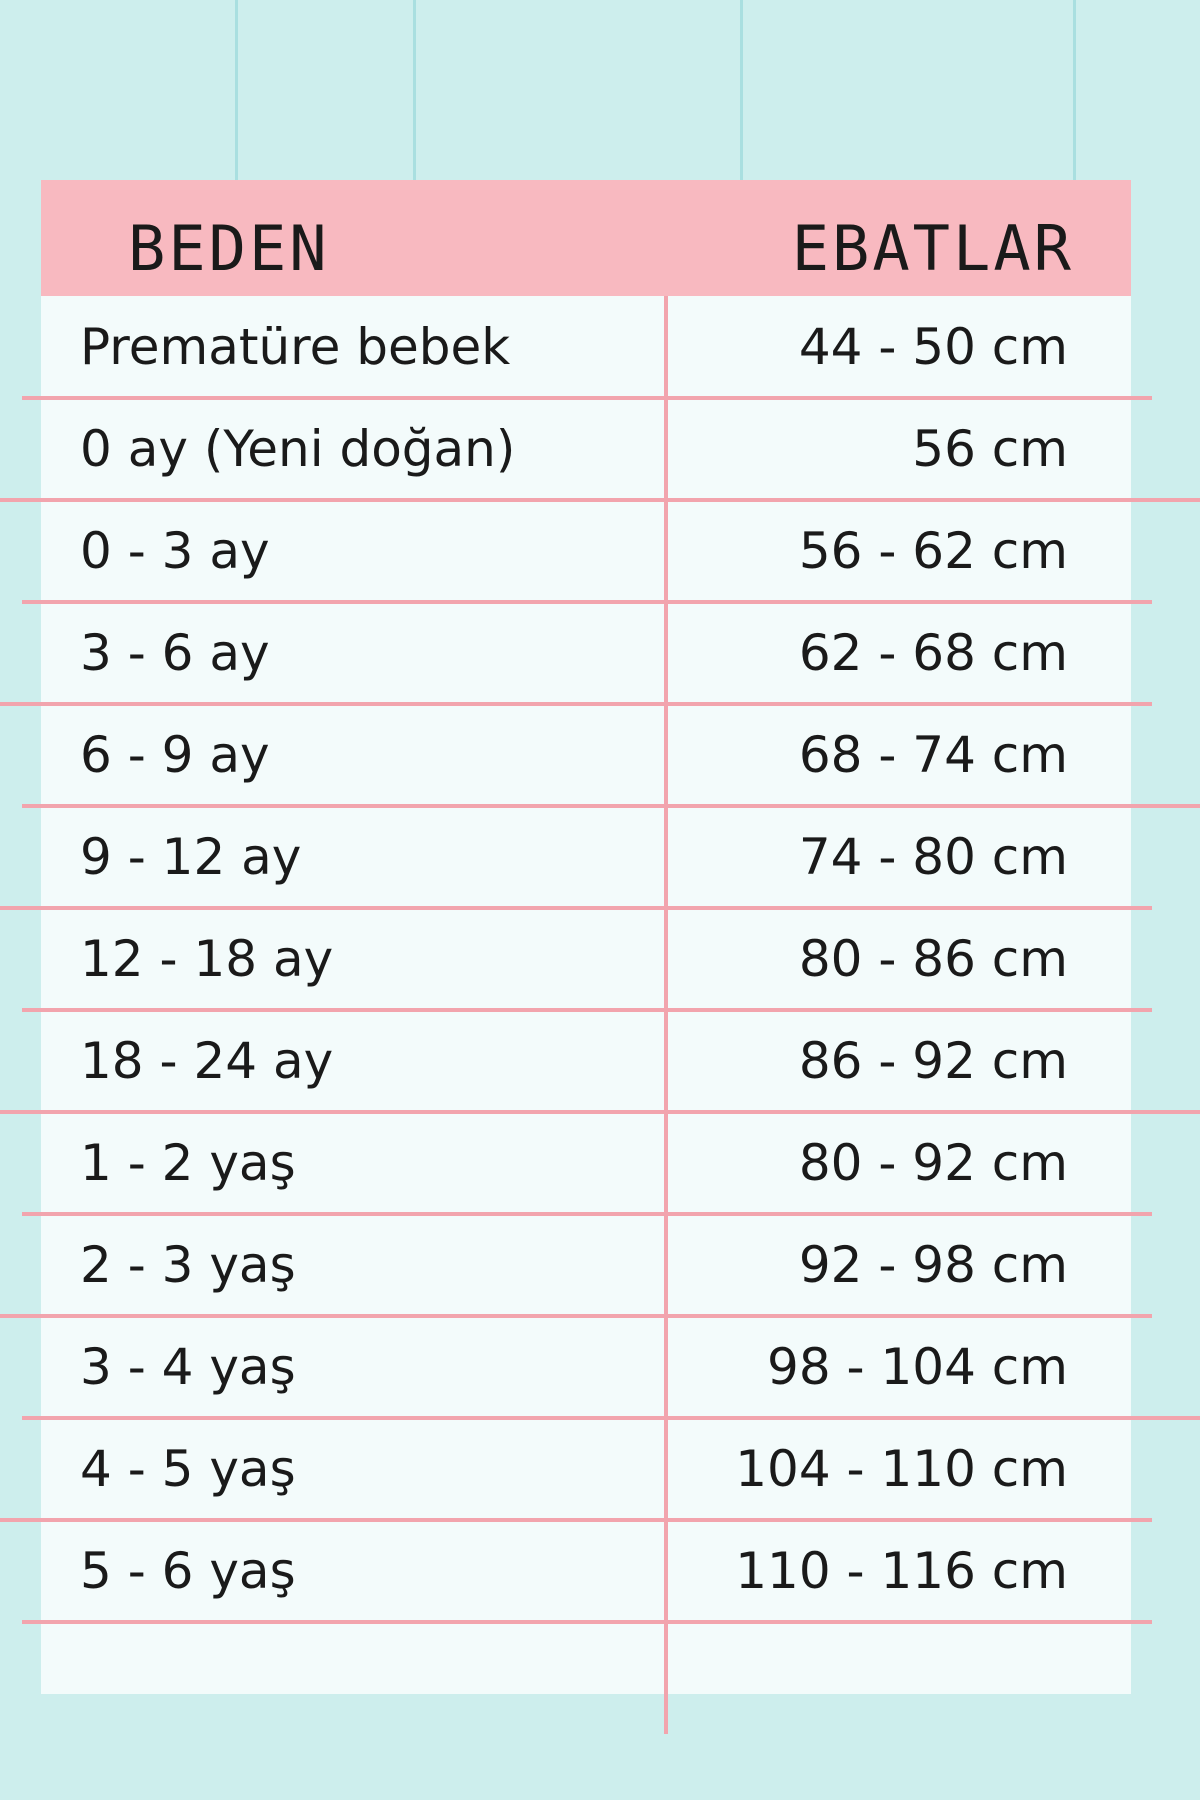  What do you see at coordinates (933, 653) in the screenshot?
I see `size-range: 62 - 68 cm` at bounding box center [933, 653].